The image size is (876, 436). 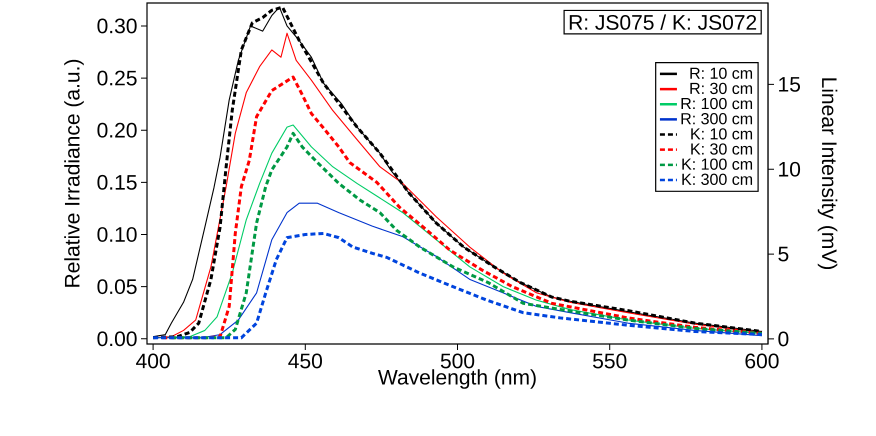 I want to click on x-tick-label: 400, so click(x=153, y=361).